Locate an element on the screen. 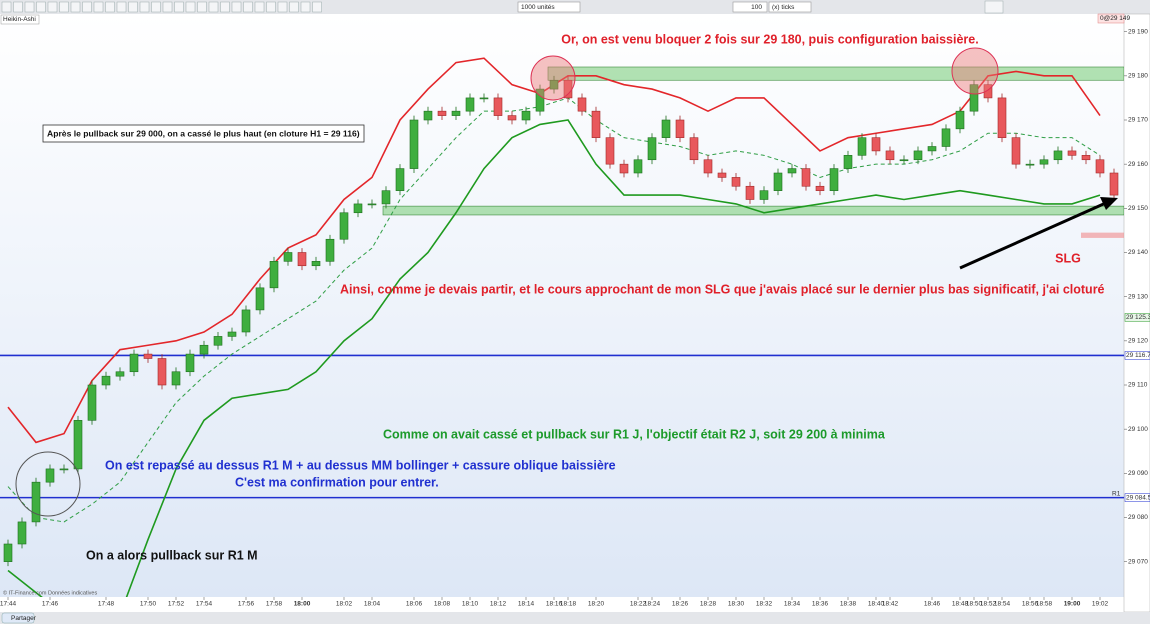 This screenshot has width=1150, height=624. last-price: 0@29 149 is located at coordinates (1115, 18).